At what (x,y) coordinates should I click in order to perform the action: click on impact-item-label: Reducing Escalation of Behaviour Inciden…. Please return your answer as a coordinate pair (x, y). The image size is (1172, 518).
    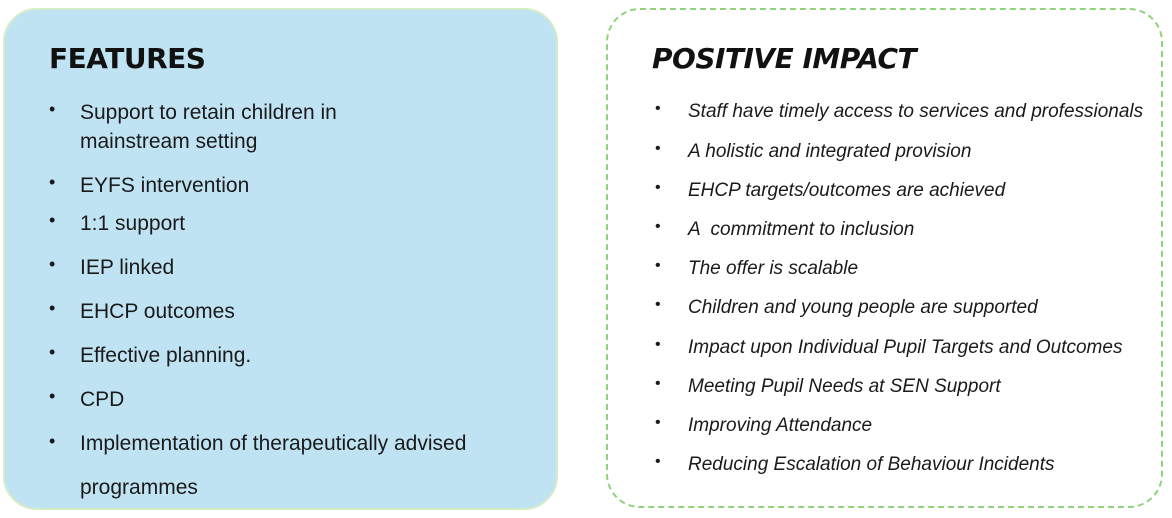
    Looking at the image, I should click on (871, 464).